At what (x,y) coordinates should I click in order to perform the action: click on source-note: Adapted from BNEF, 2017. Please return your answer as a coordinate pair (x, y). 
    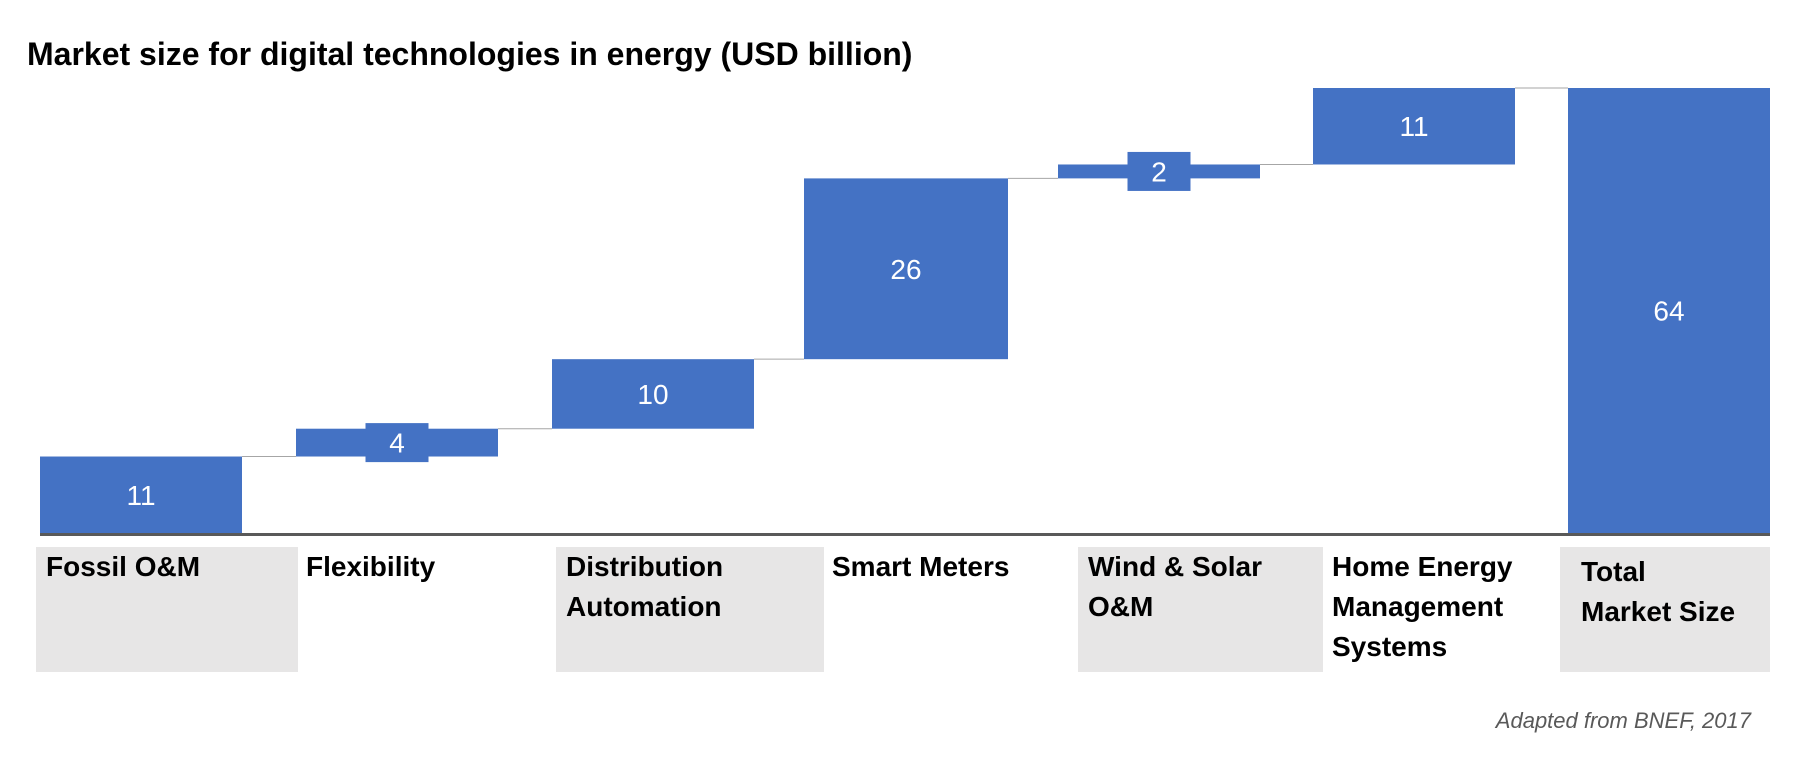
    Looking at the image, I should click on (1623, 720).